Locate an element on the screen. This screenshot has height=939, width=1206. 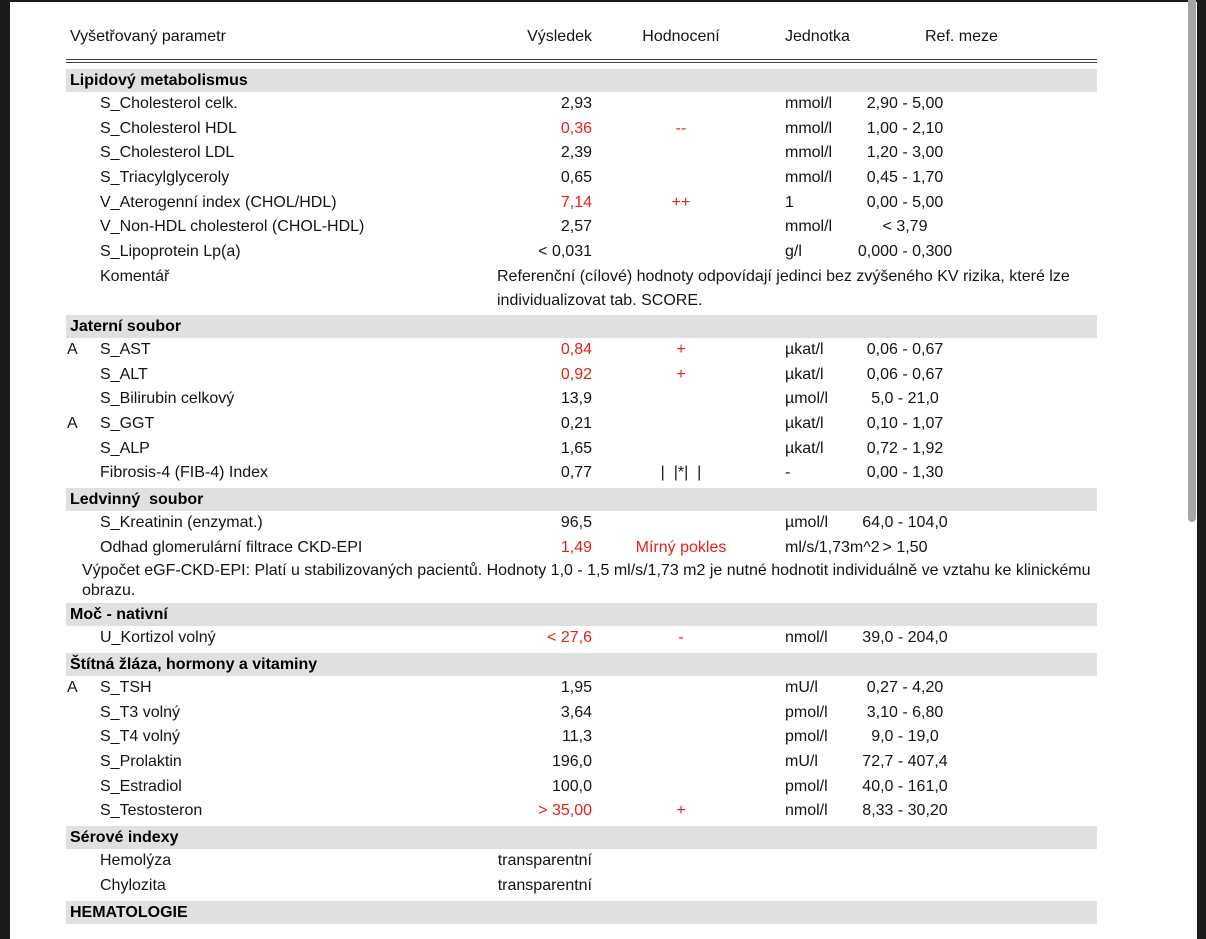
result-value: 0,36 is located at coordinates (576, 128).